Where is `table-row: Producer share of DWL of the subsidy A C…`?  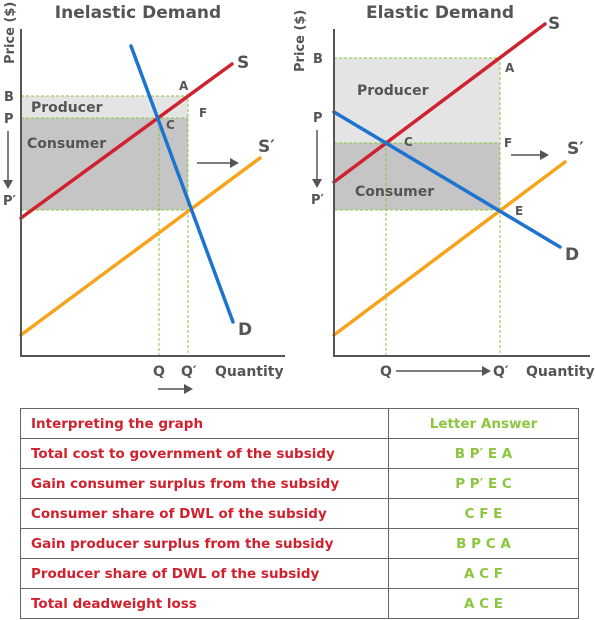 table-row: Producer share of DWL of the subsidy A C… is located at coordinates (299, 573).